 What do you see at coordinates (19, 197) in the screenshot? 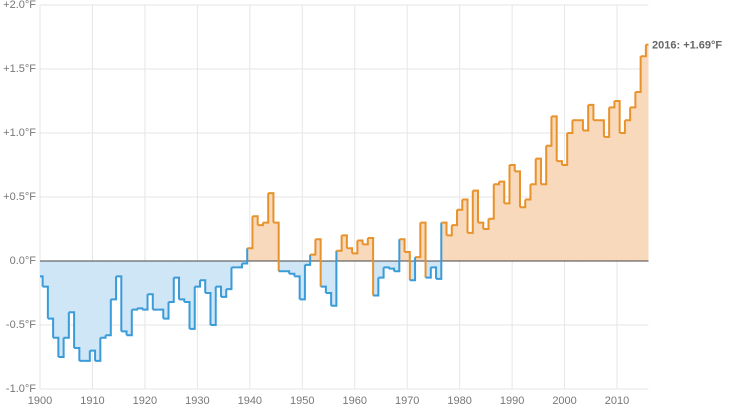
I see `y-tick-label: +0.5°F` at bounding box center [19, 197].